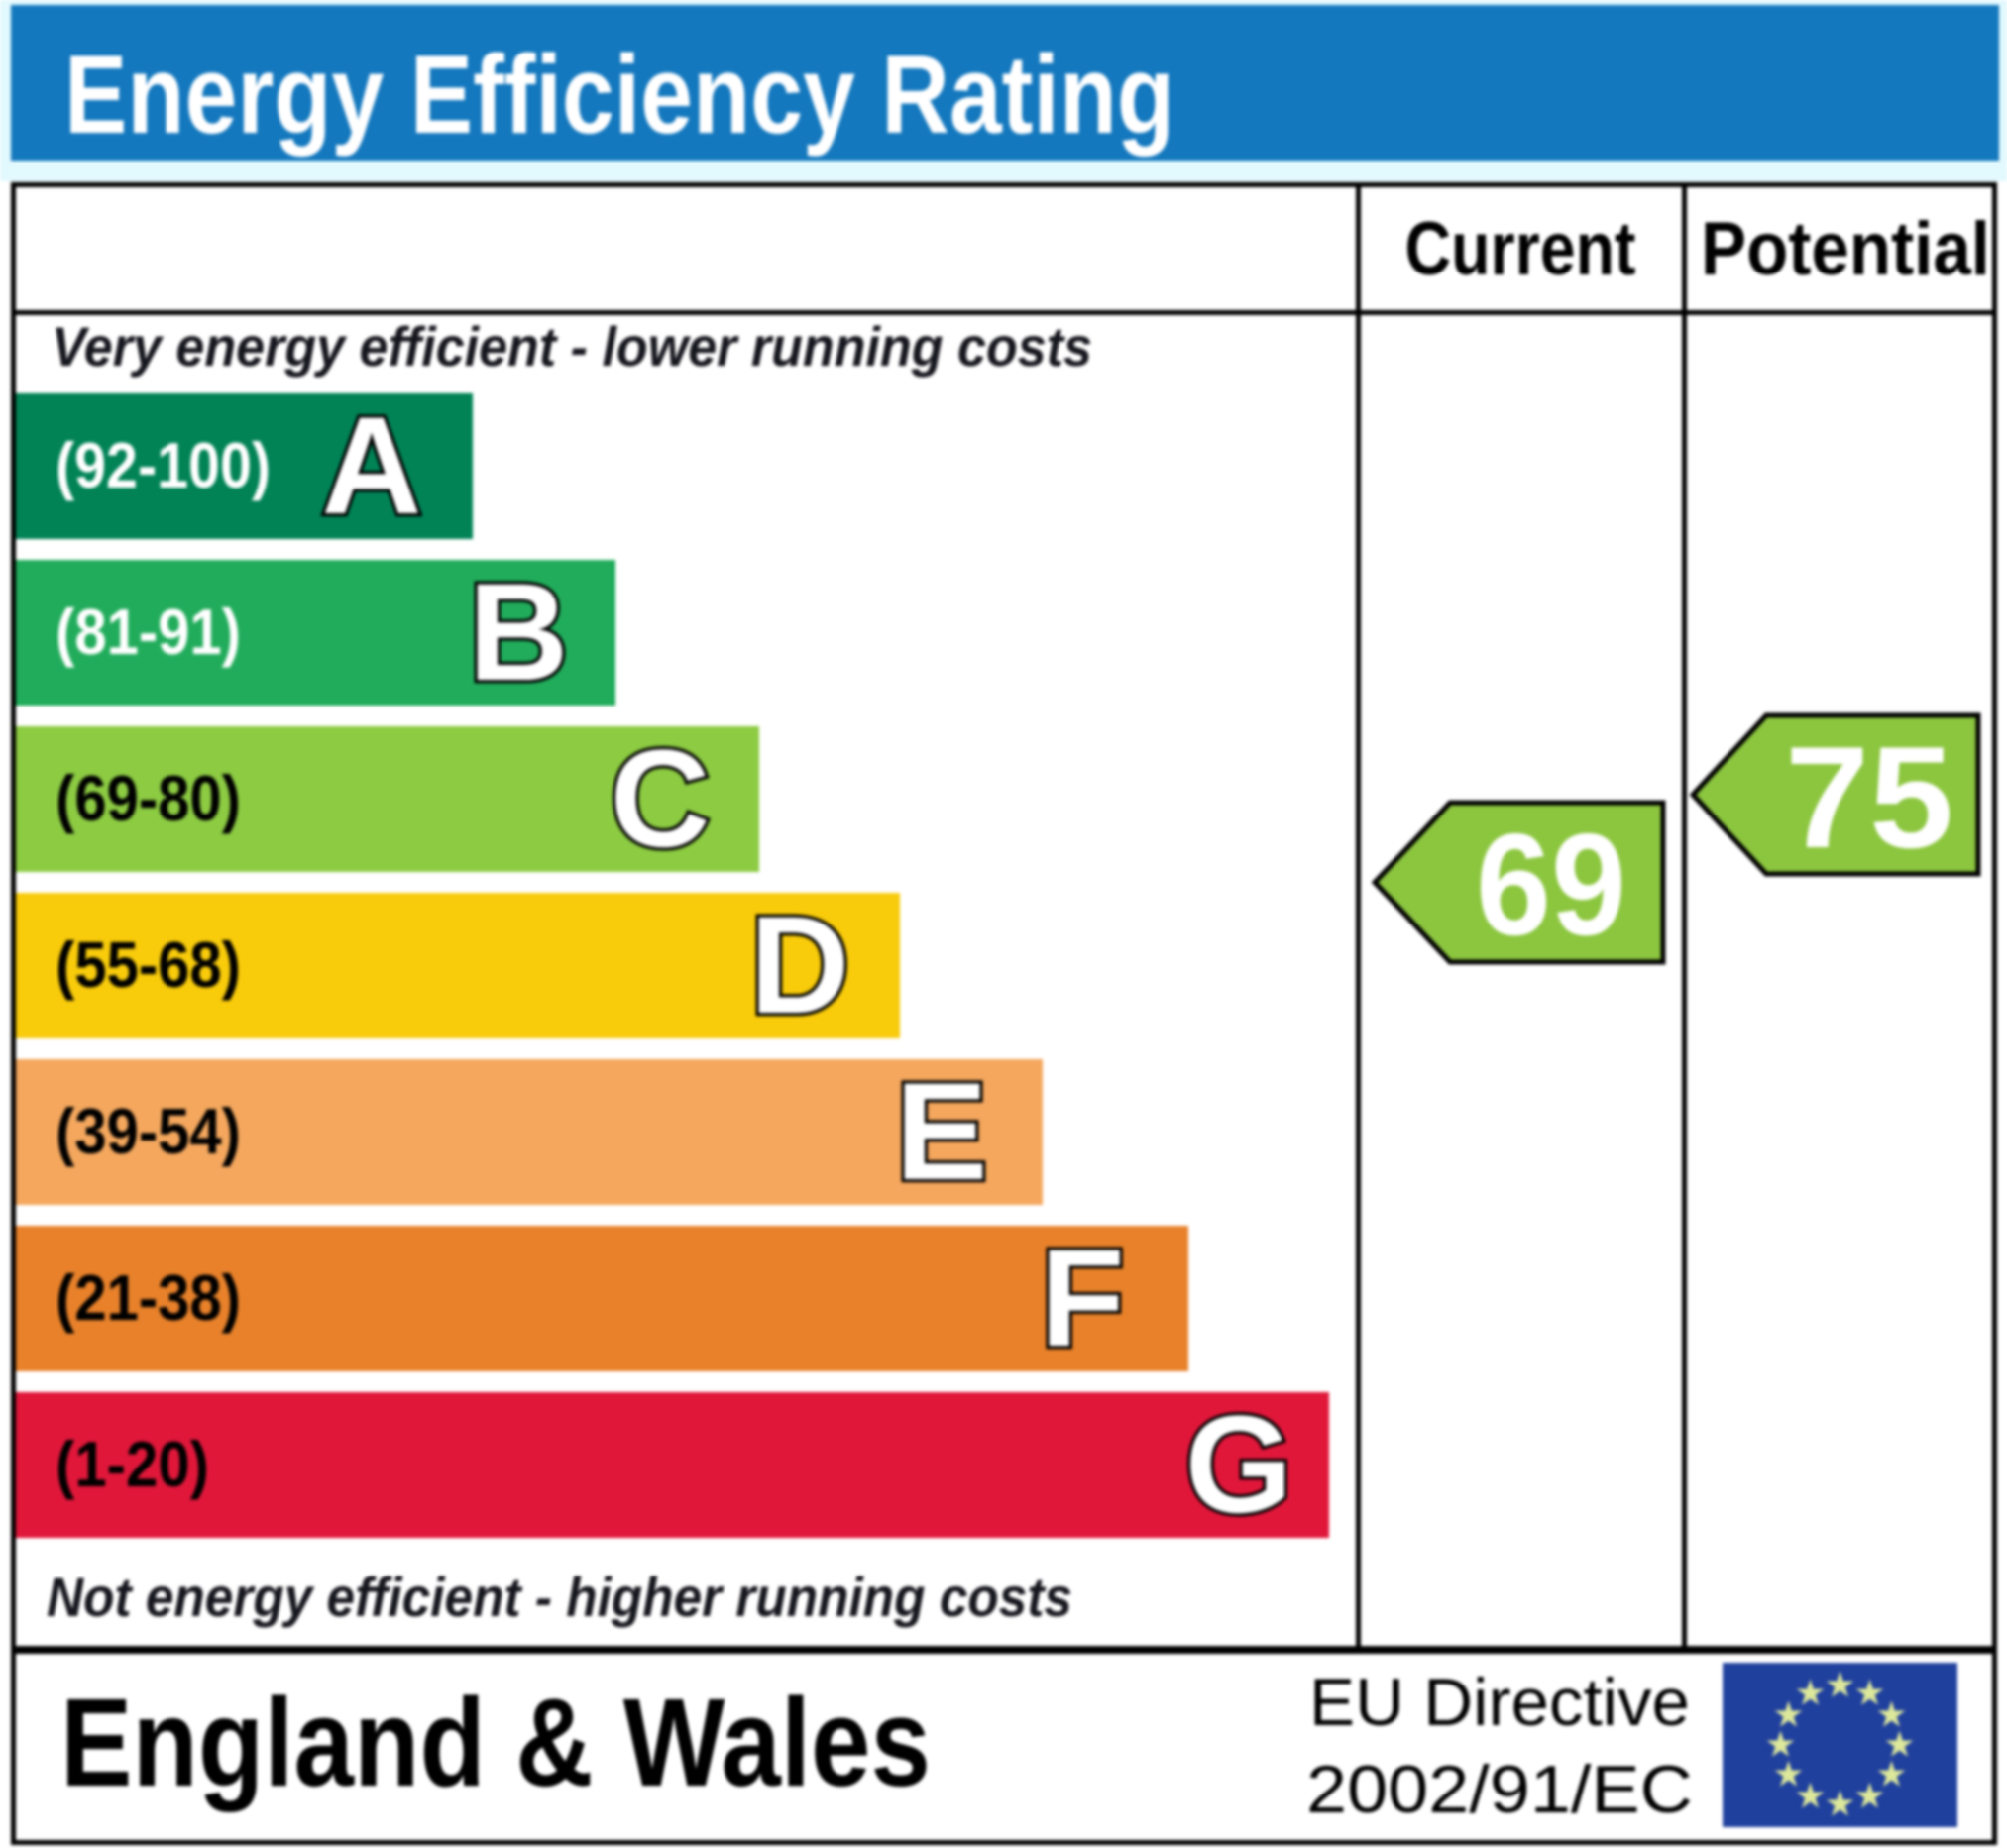 This screenshot has width=2007, height=1848. I want to click on svg-text: 69, so click(1551, 884).